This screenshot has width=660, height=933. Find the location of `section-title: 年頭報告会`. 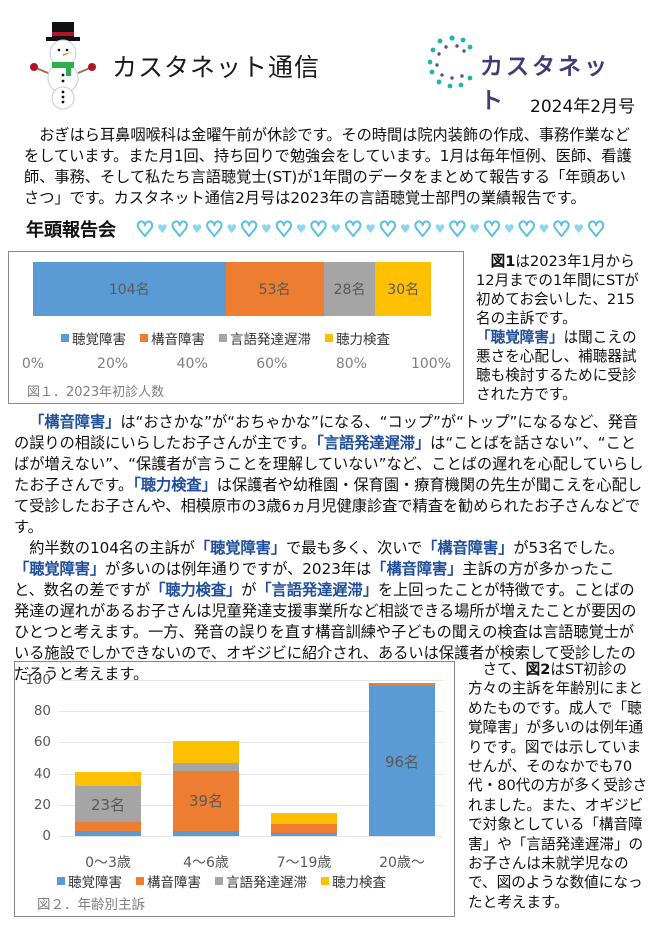

section-title: 年頭報告会 is located at coordinates (71, 230).